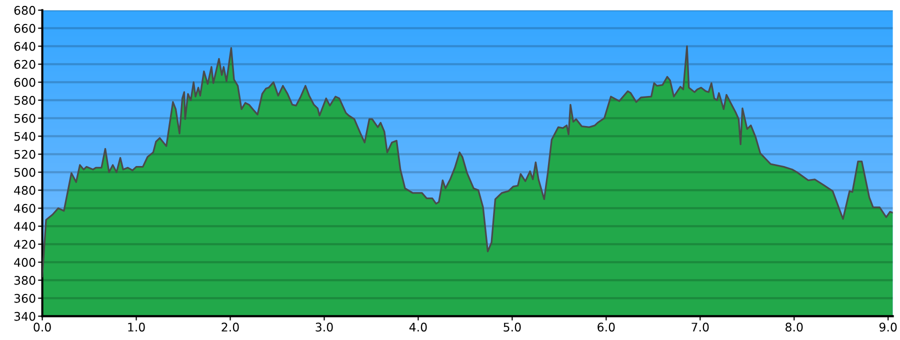 Image resolution: width=900 pixels, height=340 pixels. Describe the element at coordinates (25, 244) in the screenshot. I see `y-tick-label: 420` at that location.